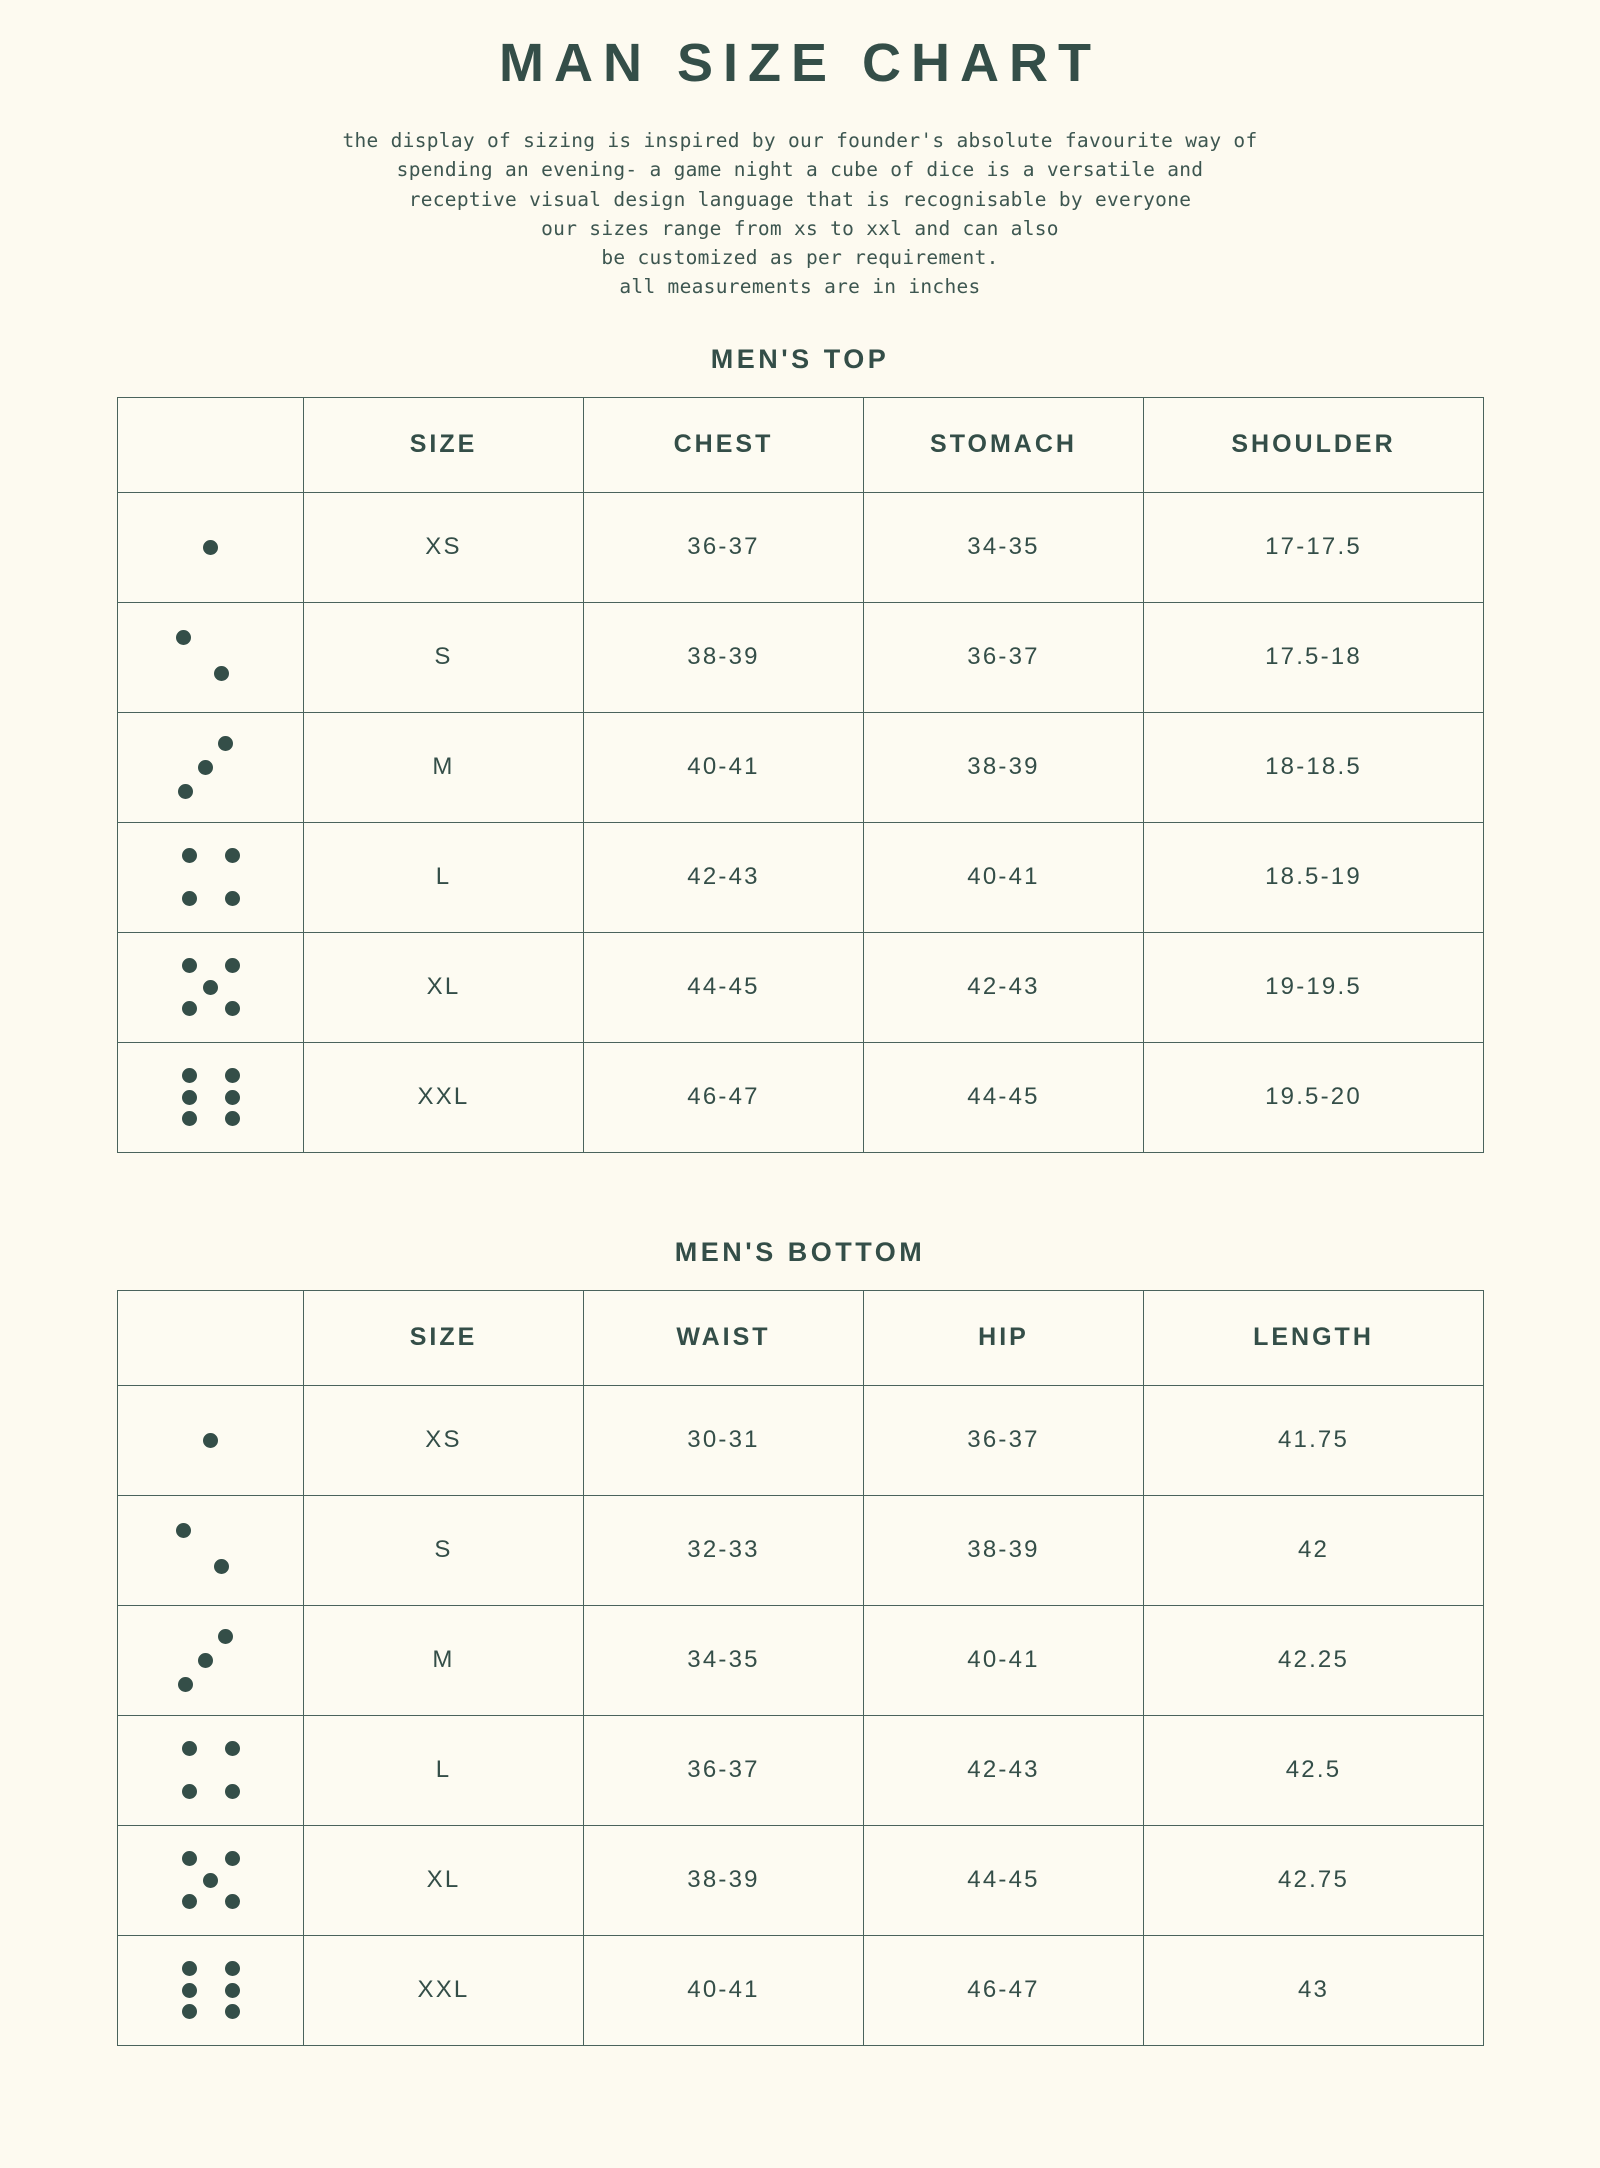 This screenshot has width=1600, height=2168. What do you see at coordinates (1313, 547) in the screenshot?
I see `measurement-cell-3: 17-17.5` at bounding box center [1313, 547].